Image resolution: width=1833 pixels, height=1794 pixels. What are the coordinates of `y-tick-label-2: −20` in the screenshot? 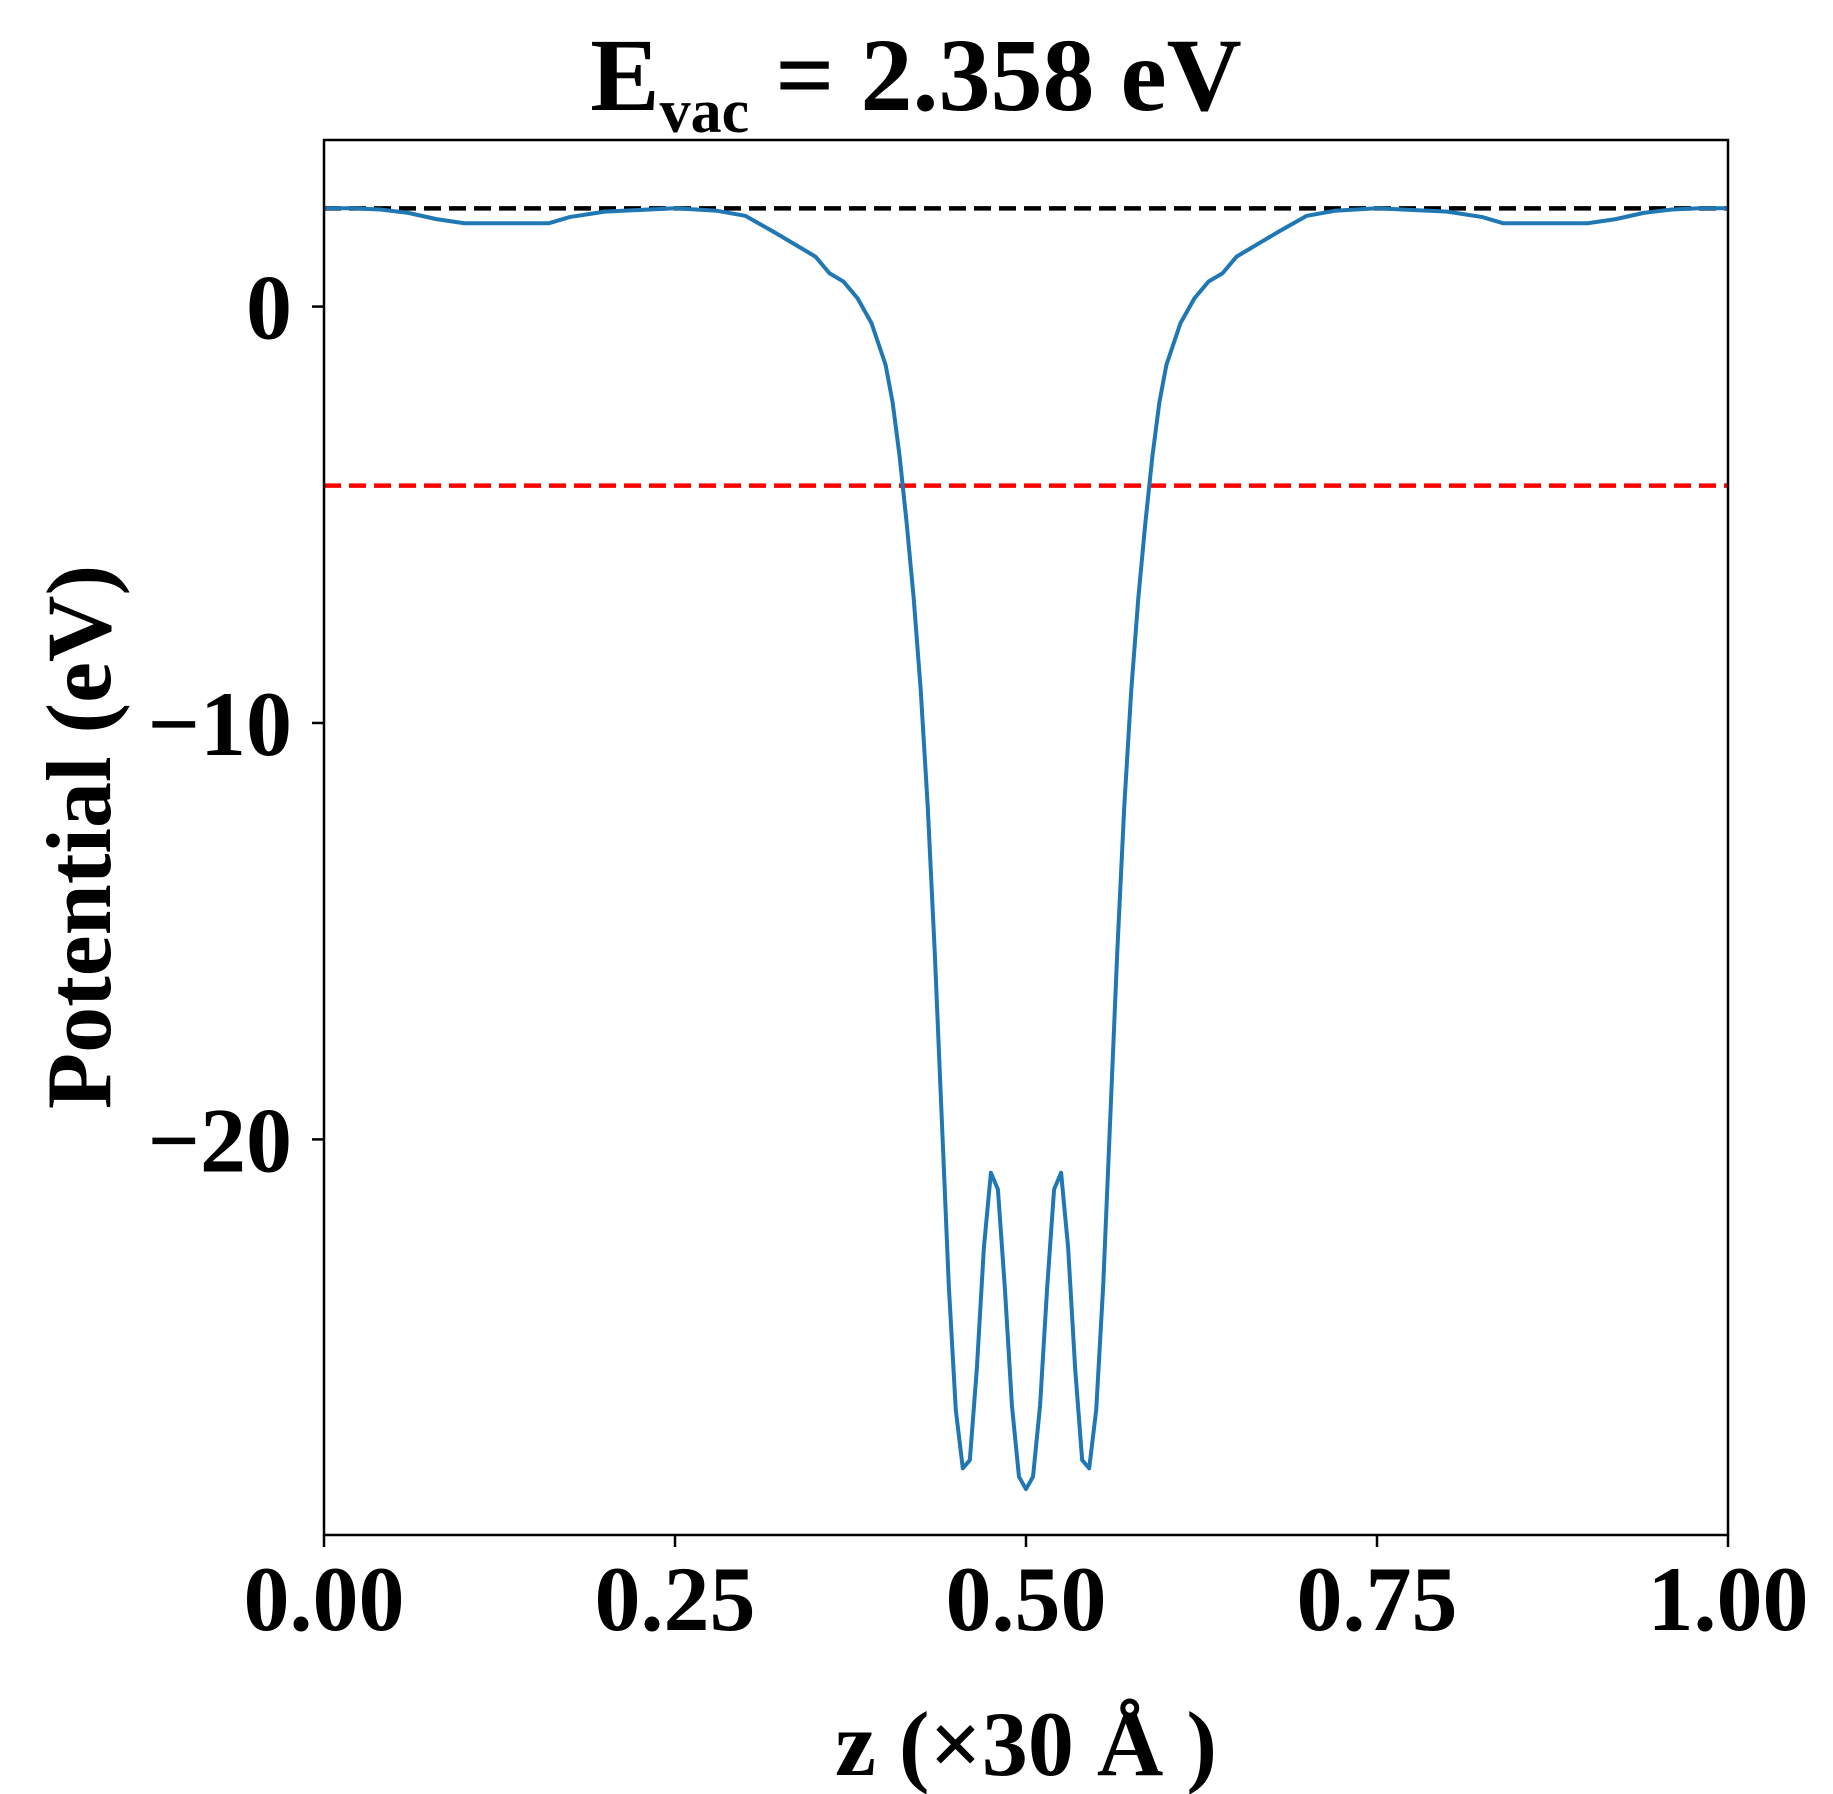 It's located at (220, 1140).